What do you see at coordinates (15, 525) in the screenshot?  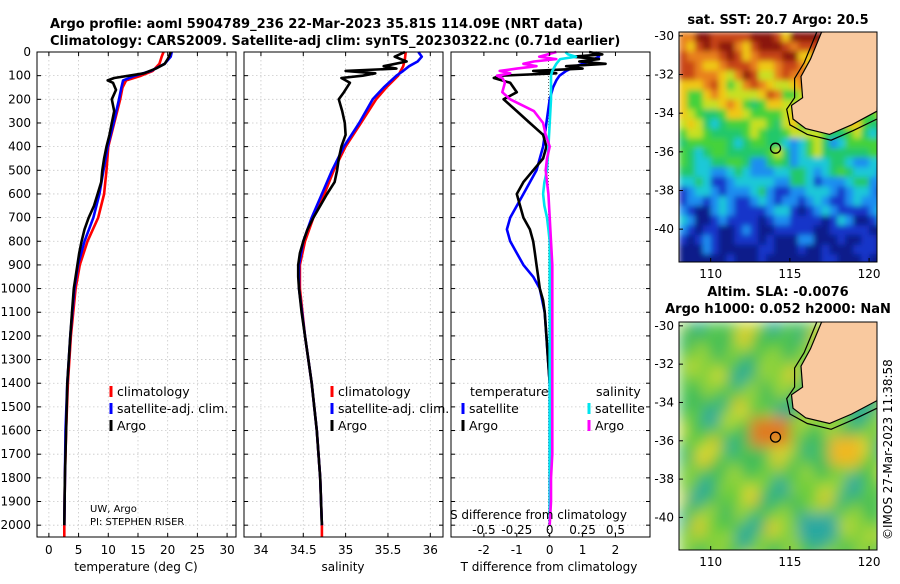 I see `depth-tick-label: 2000` at bounding box center [15, 525].